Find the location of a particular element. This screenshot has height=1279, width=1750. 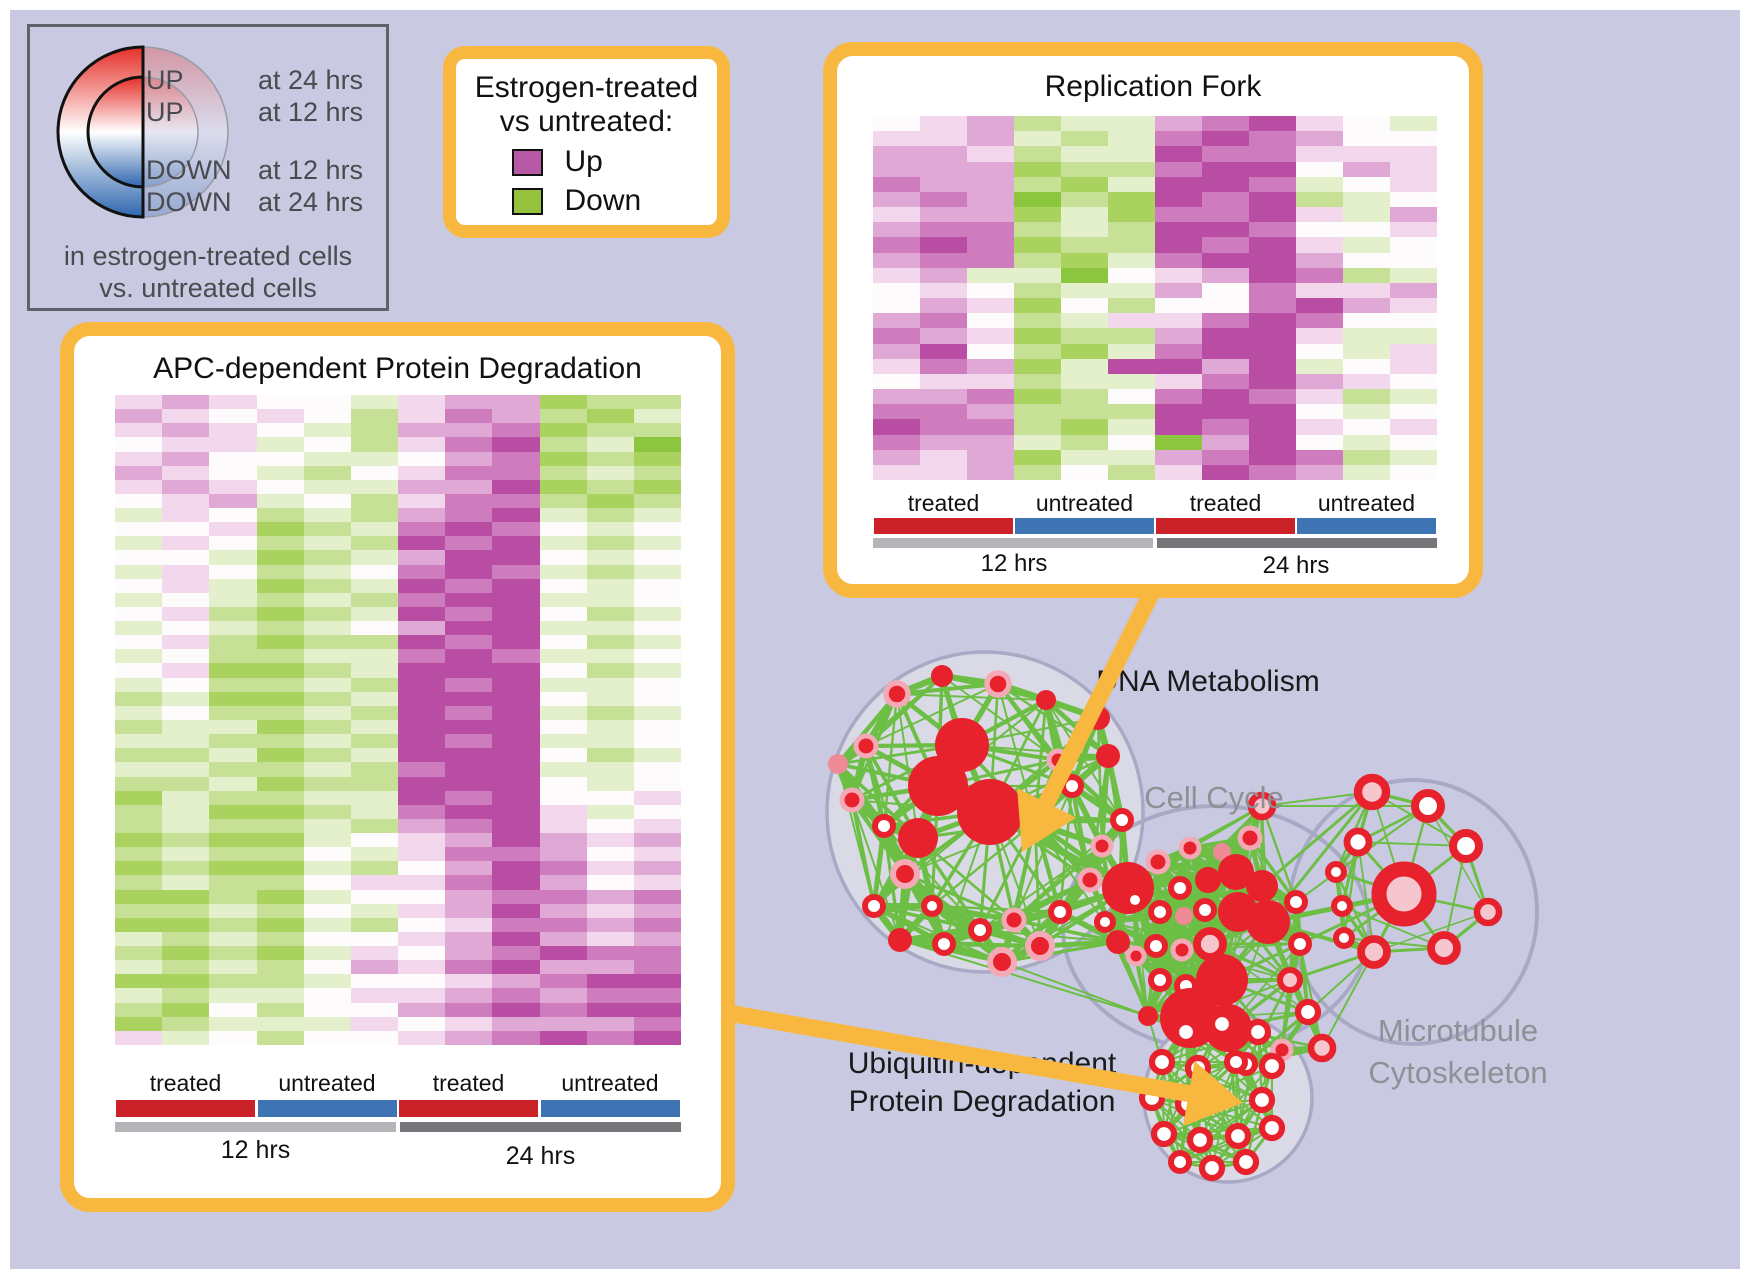

rf-time-label-12hrs: 12 hrs is located at coordinates (1014, 563).